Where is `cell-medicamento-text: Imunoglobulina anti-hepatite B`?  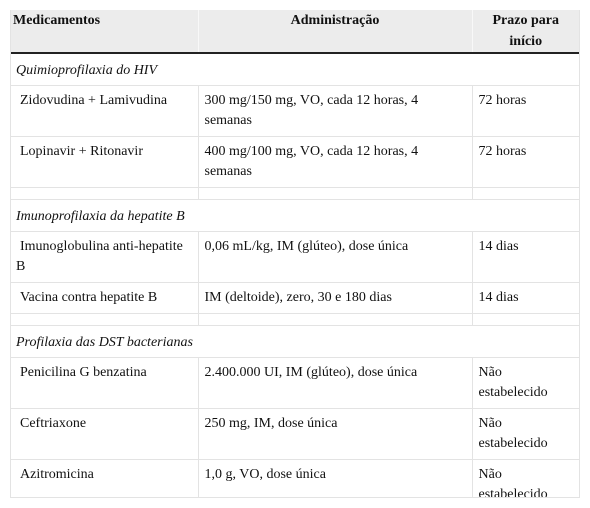
cell-medicamento-text: Imunoglobulina anti-hepatite B is located at coordinates (99, 256).